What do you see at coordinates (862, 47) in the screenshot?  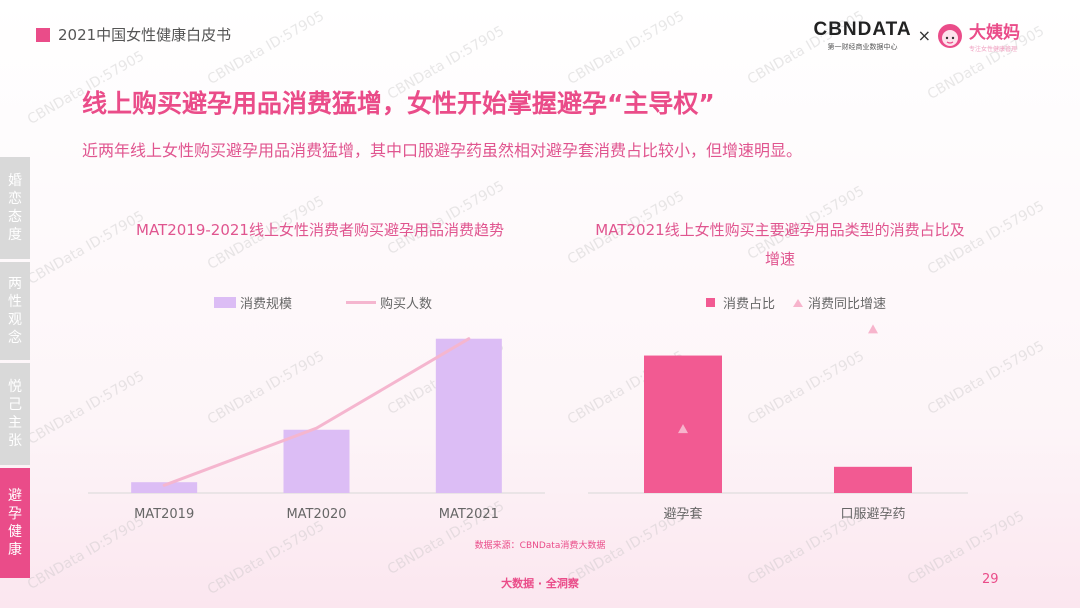 I see `cbndata-logo-subtext: 第一财经商业数据中心` at bounding box center [862, 47].